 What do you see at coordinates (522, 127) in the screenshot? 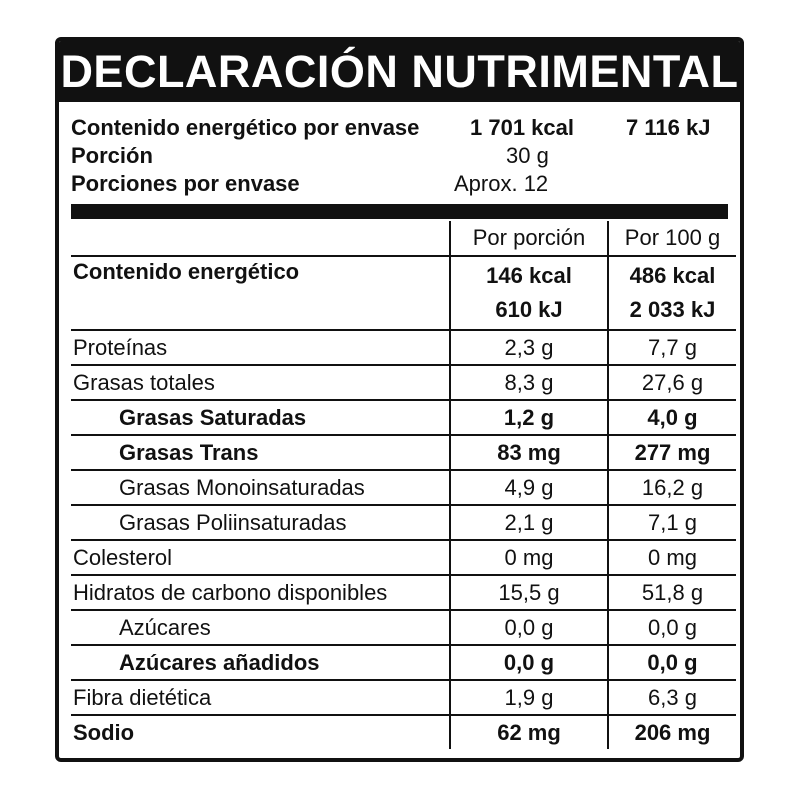
I see `energy-per-package-kcal: 1 701 kcal` at bounding box center [522, 127].